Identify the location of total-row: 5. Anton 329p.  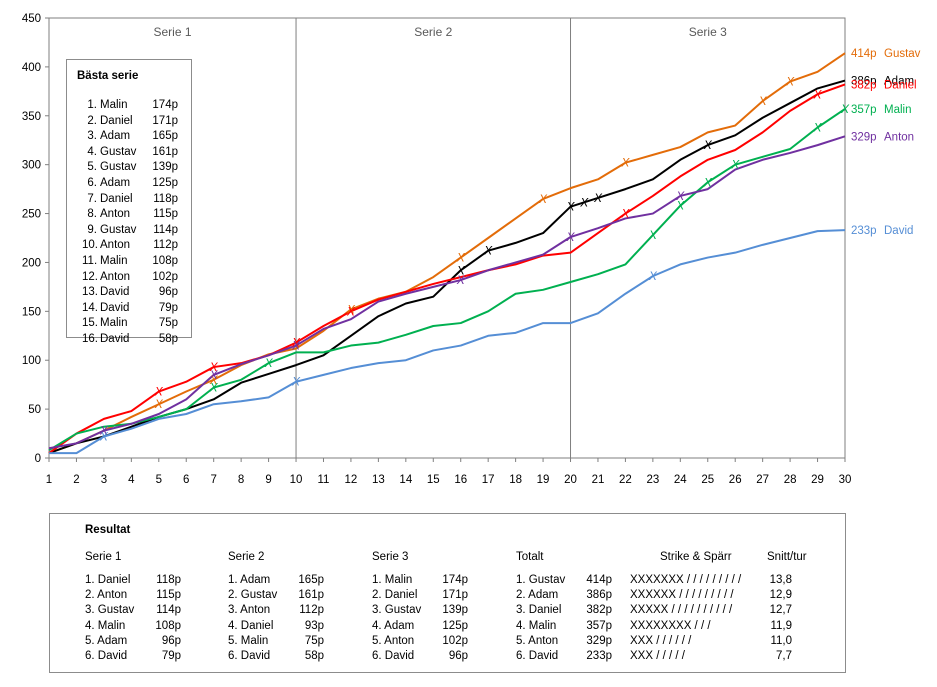
(564, 641).